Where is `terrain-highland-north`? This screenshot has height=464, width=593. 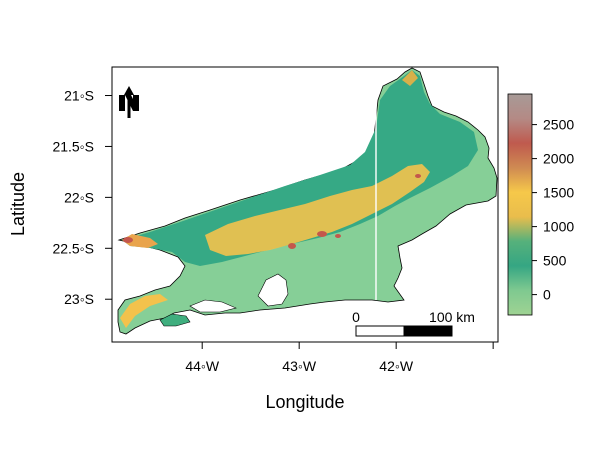
terrain-highland-north is located at coordinates (410, 78).